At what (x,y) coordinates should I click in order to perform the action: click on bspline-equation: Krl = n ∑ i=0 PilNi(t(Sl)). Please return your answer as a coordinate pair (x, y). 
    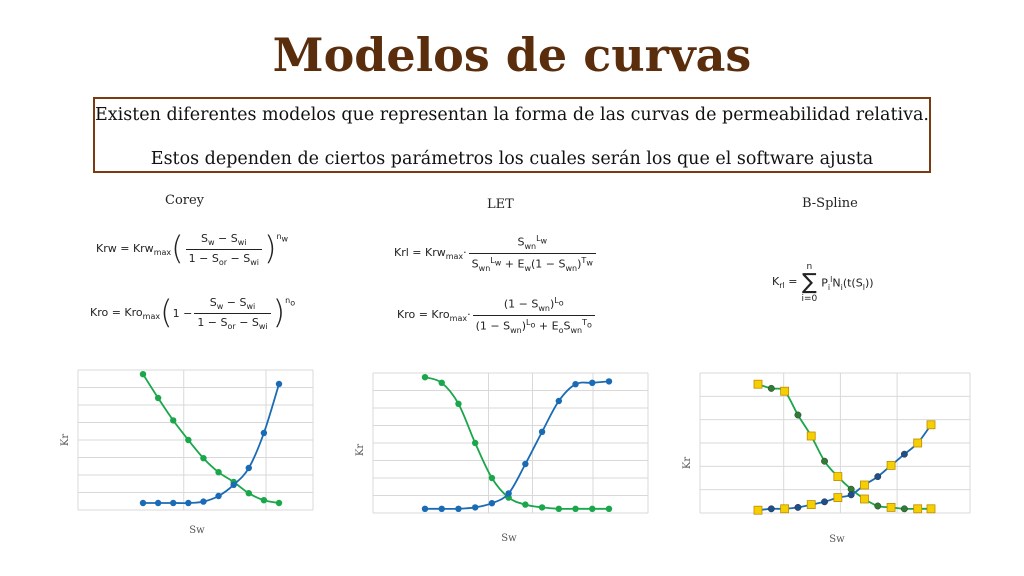
    Looking at the image, I should click on (823, 283).